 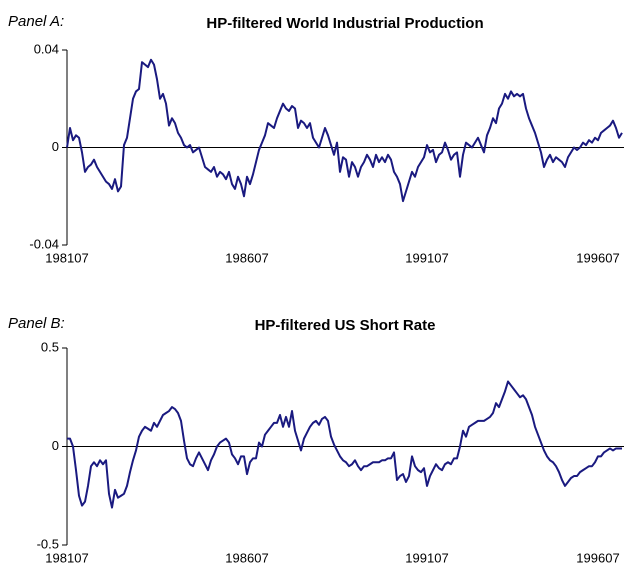 I want to click on panel-label: Panel A:, so click(x=36, y=21).